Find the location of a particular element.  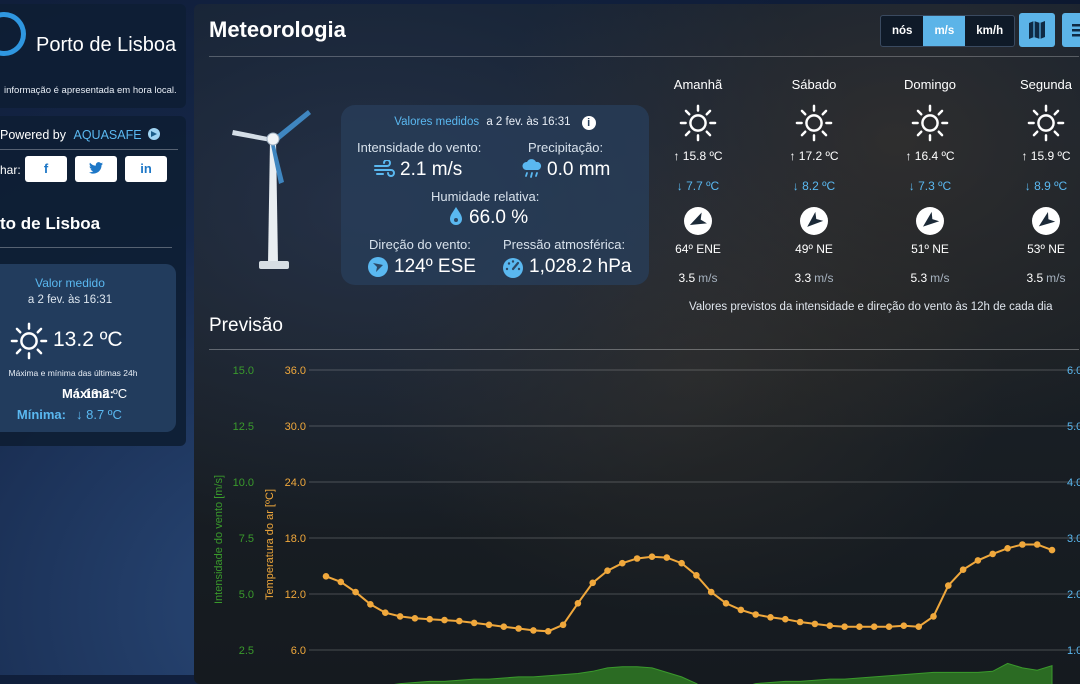

wind-axis-tick: 10.0 is located at coordinates (243, 483).